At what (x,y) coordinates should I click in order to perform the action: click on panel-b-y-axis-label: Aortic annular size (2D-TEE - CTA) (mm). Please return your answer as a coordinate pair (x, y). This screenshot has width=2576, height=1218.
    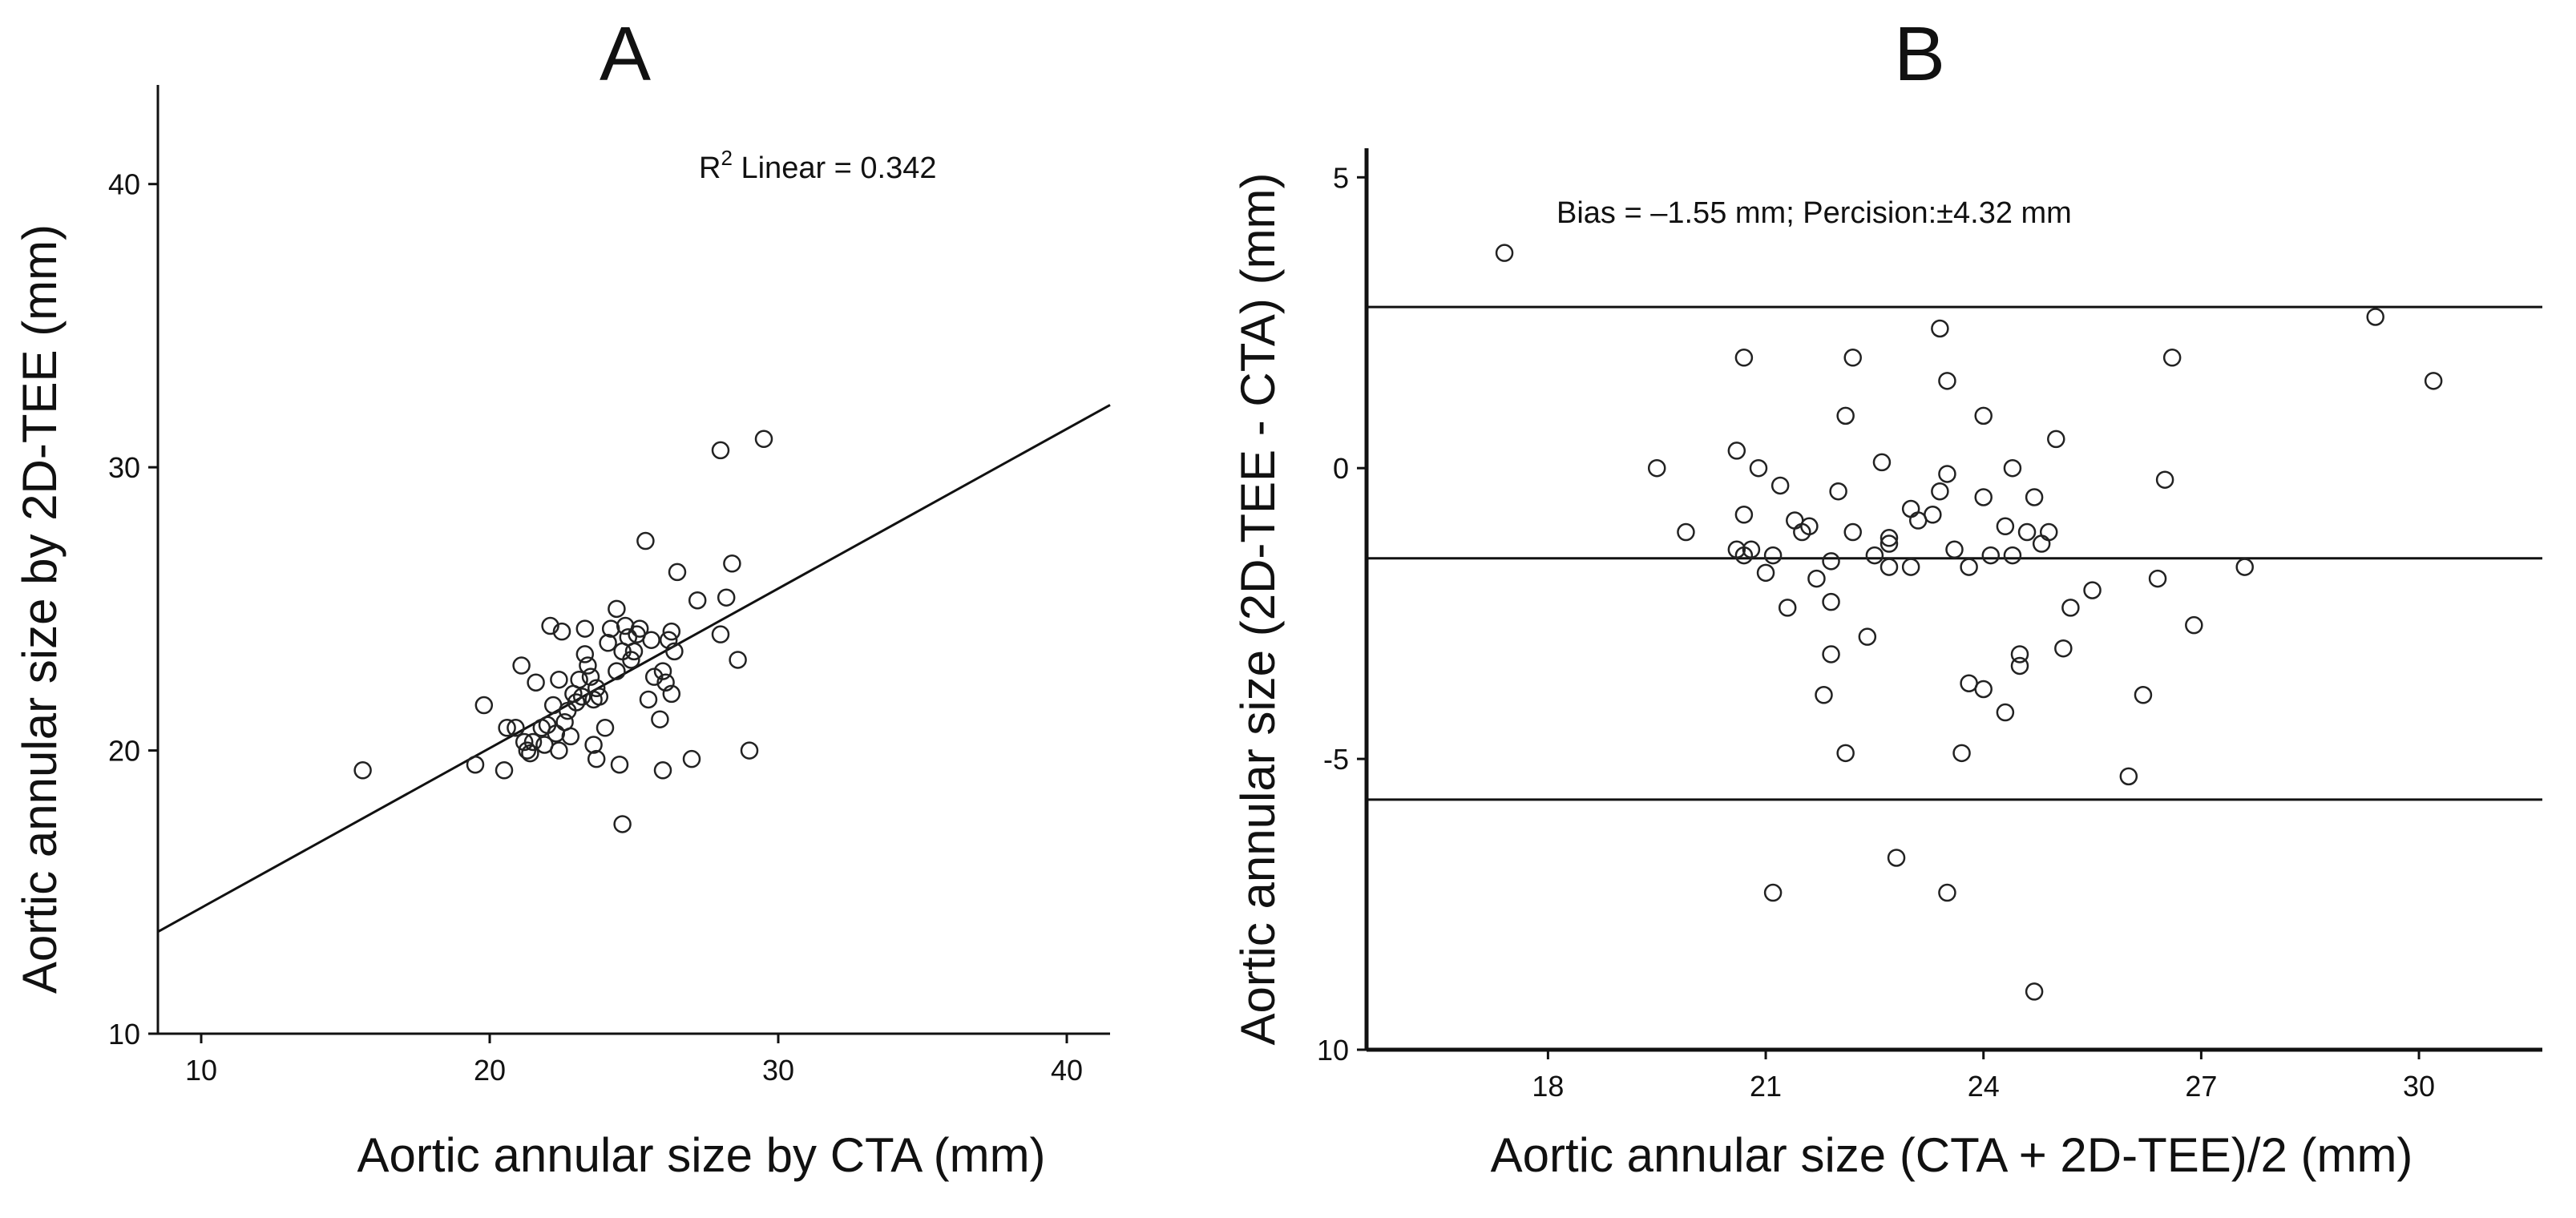
    Looking at the image, I should click on (1258, 608).